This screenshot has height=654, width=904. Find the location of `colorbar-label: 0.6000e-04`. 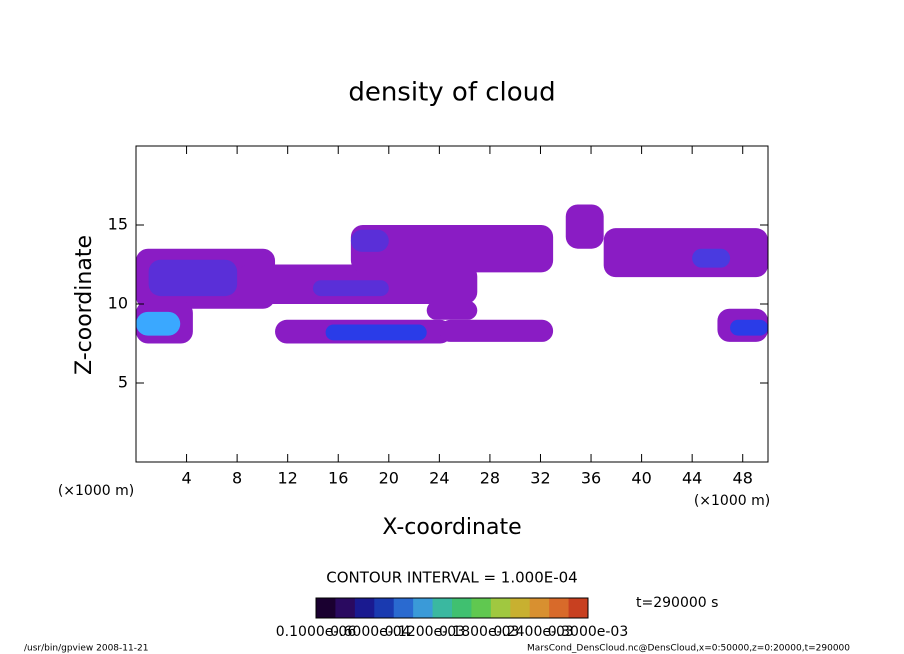

colorbar-label: 0.6000e-04 is located at coordinates (370, 632).